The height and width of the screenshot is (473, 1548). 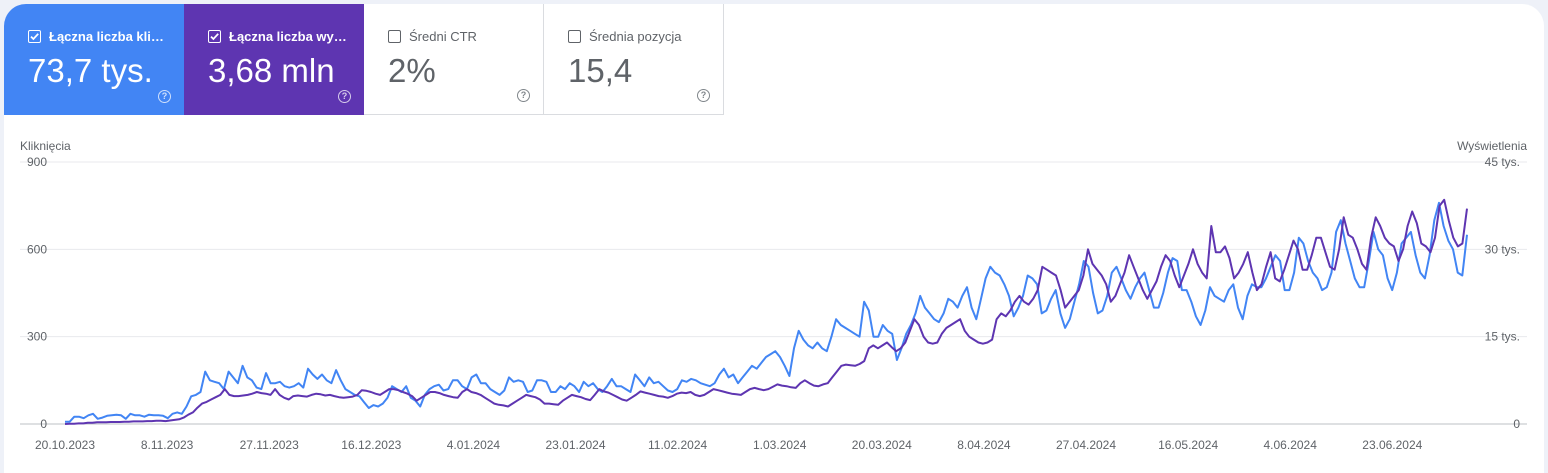 I want to click on x-tick-label: 23.06.2024, so click(x=1392, y=445).